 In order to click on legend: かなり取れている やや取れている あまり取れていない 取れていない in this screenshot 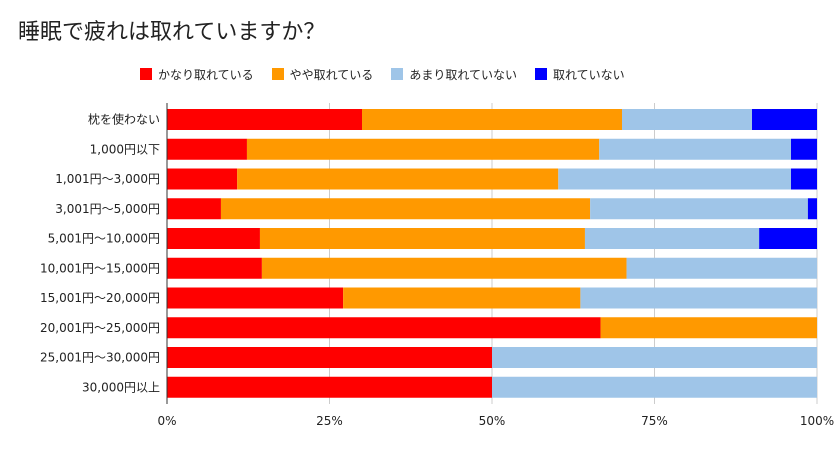, I will do `click(391, 74)`.